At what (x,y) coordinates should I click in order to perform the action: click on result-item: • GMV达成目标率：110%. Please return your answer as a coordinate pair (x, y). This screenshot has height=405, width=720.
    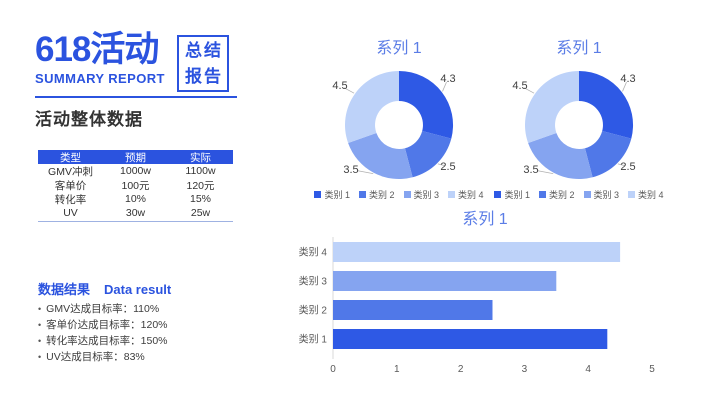
    Looking at the image, I should click on (99, 309).